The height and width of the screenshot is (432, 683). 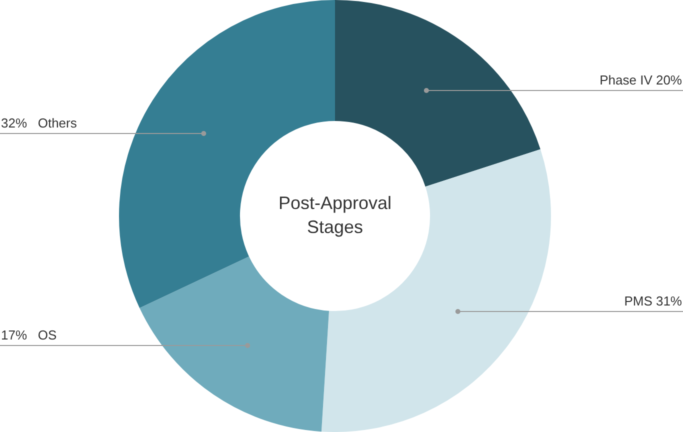 I want to click on slice-label: 32% Others, so click(x=39, y=123).